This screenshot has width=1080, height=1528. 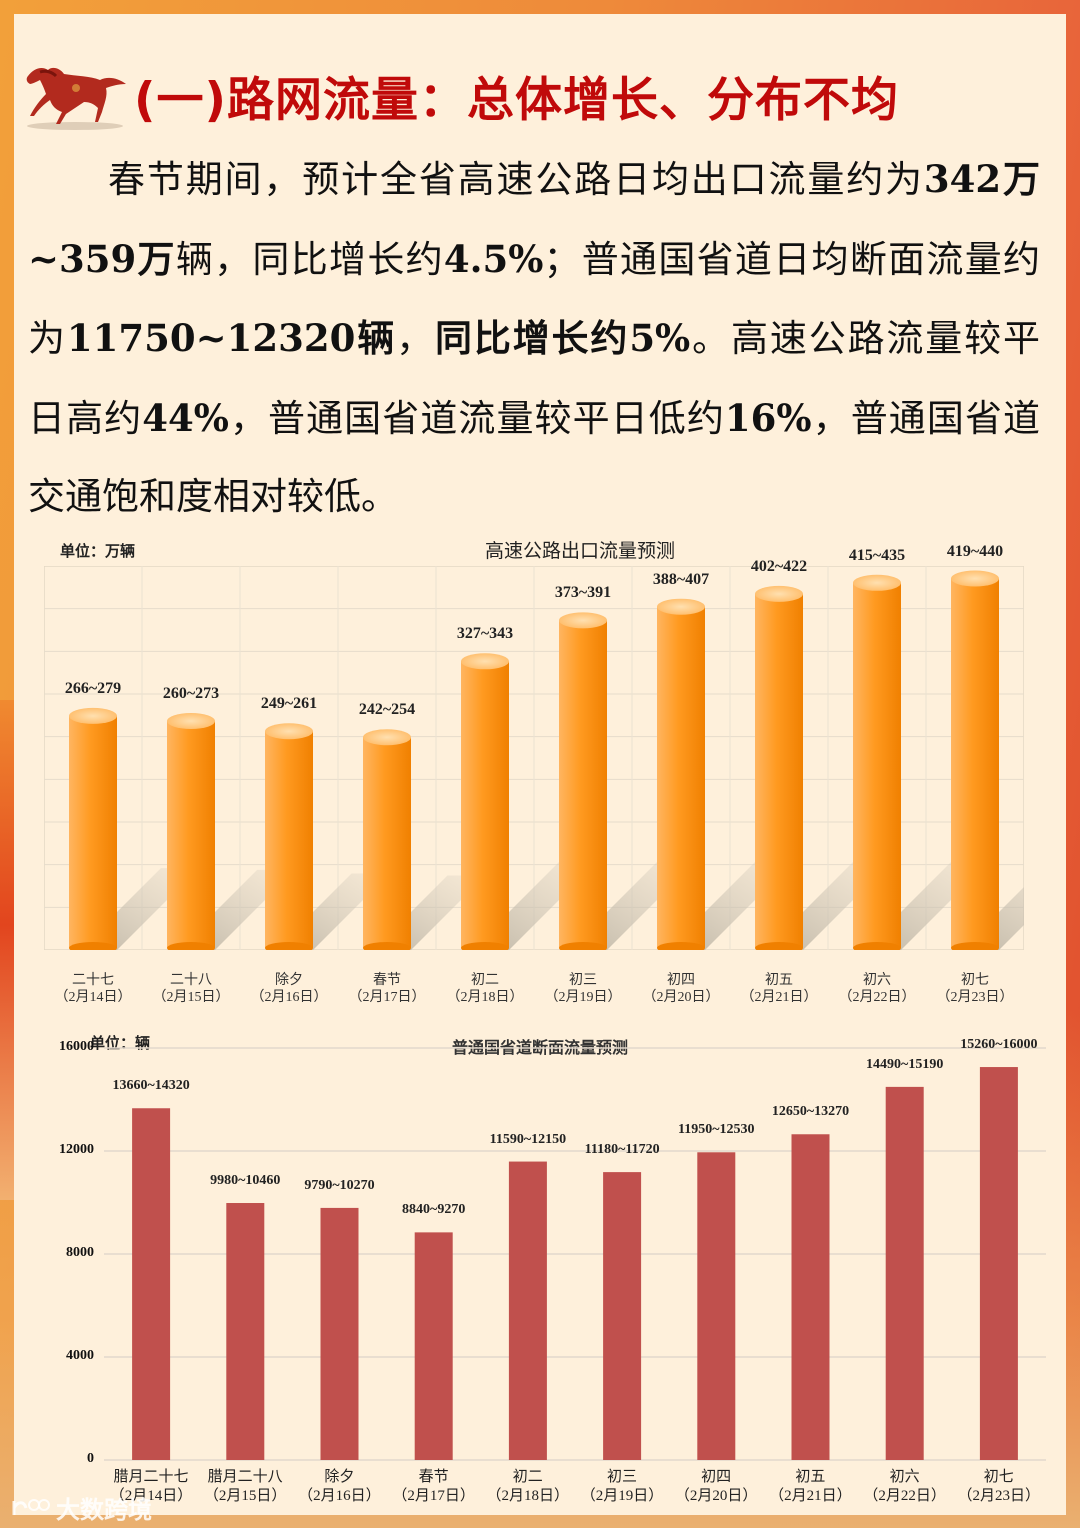 What do you see at coordinates (76, 1149) in the screenshot?
I see `chart2-y-tick: 12000` at bounding box center [76, 1149].